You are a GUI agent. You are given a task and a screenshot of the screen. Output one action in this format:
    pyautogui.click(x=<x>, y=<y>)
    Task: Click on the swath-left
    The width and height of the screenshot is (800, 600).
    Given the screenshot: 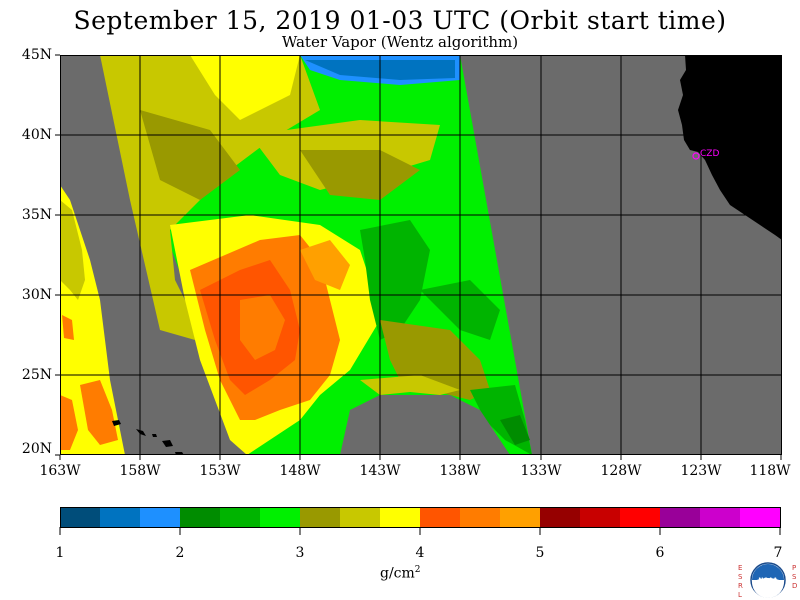 What is the action you would take?
    pyautogui.click(x=92, y=320)
    